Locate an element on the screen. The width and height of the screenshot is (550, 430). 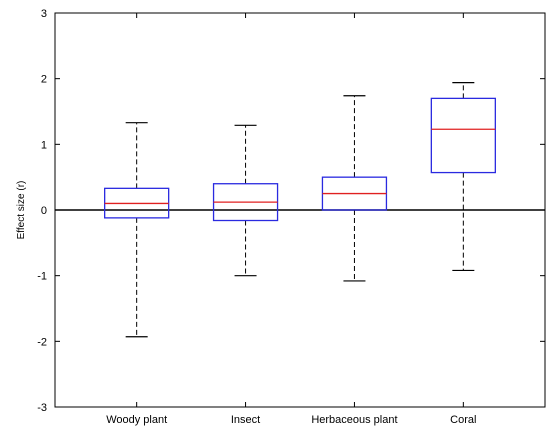
y-tick-label: 1 is located at coordinates (44, 145).